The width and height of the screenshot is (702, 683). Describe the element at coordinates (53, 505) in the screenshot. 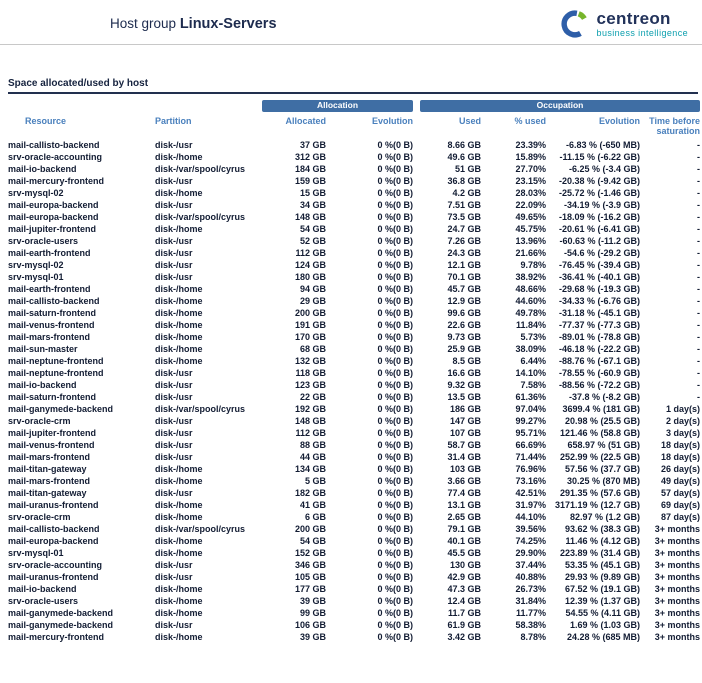

I see `cell-resource: mail-uranus-frontend` at that location.